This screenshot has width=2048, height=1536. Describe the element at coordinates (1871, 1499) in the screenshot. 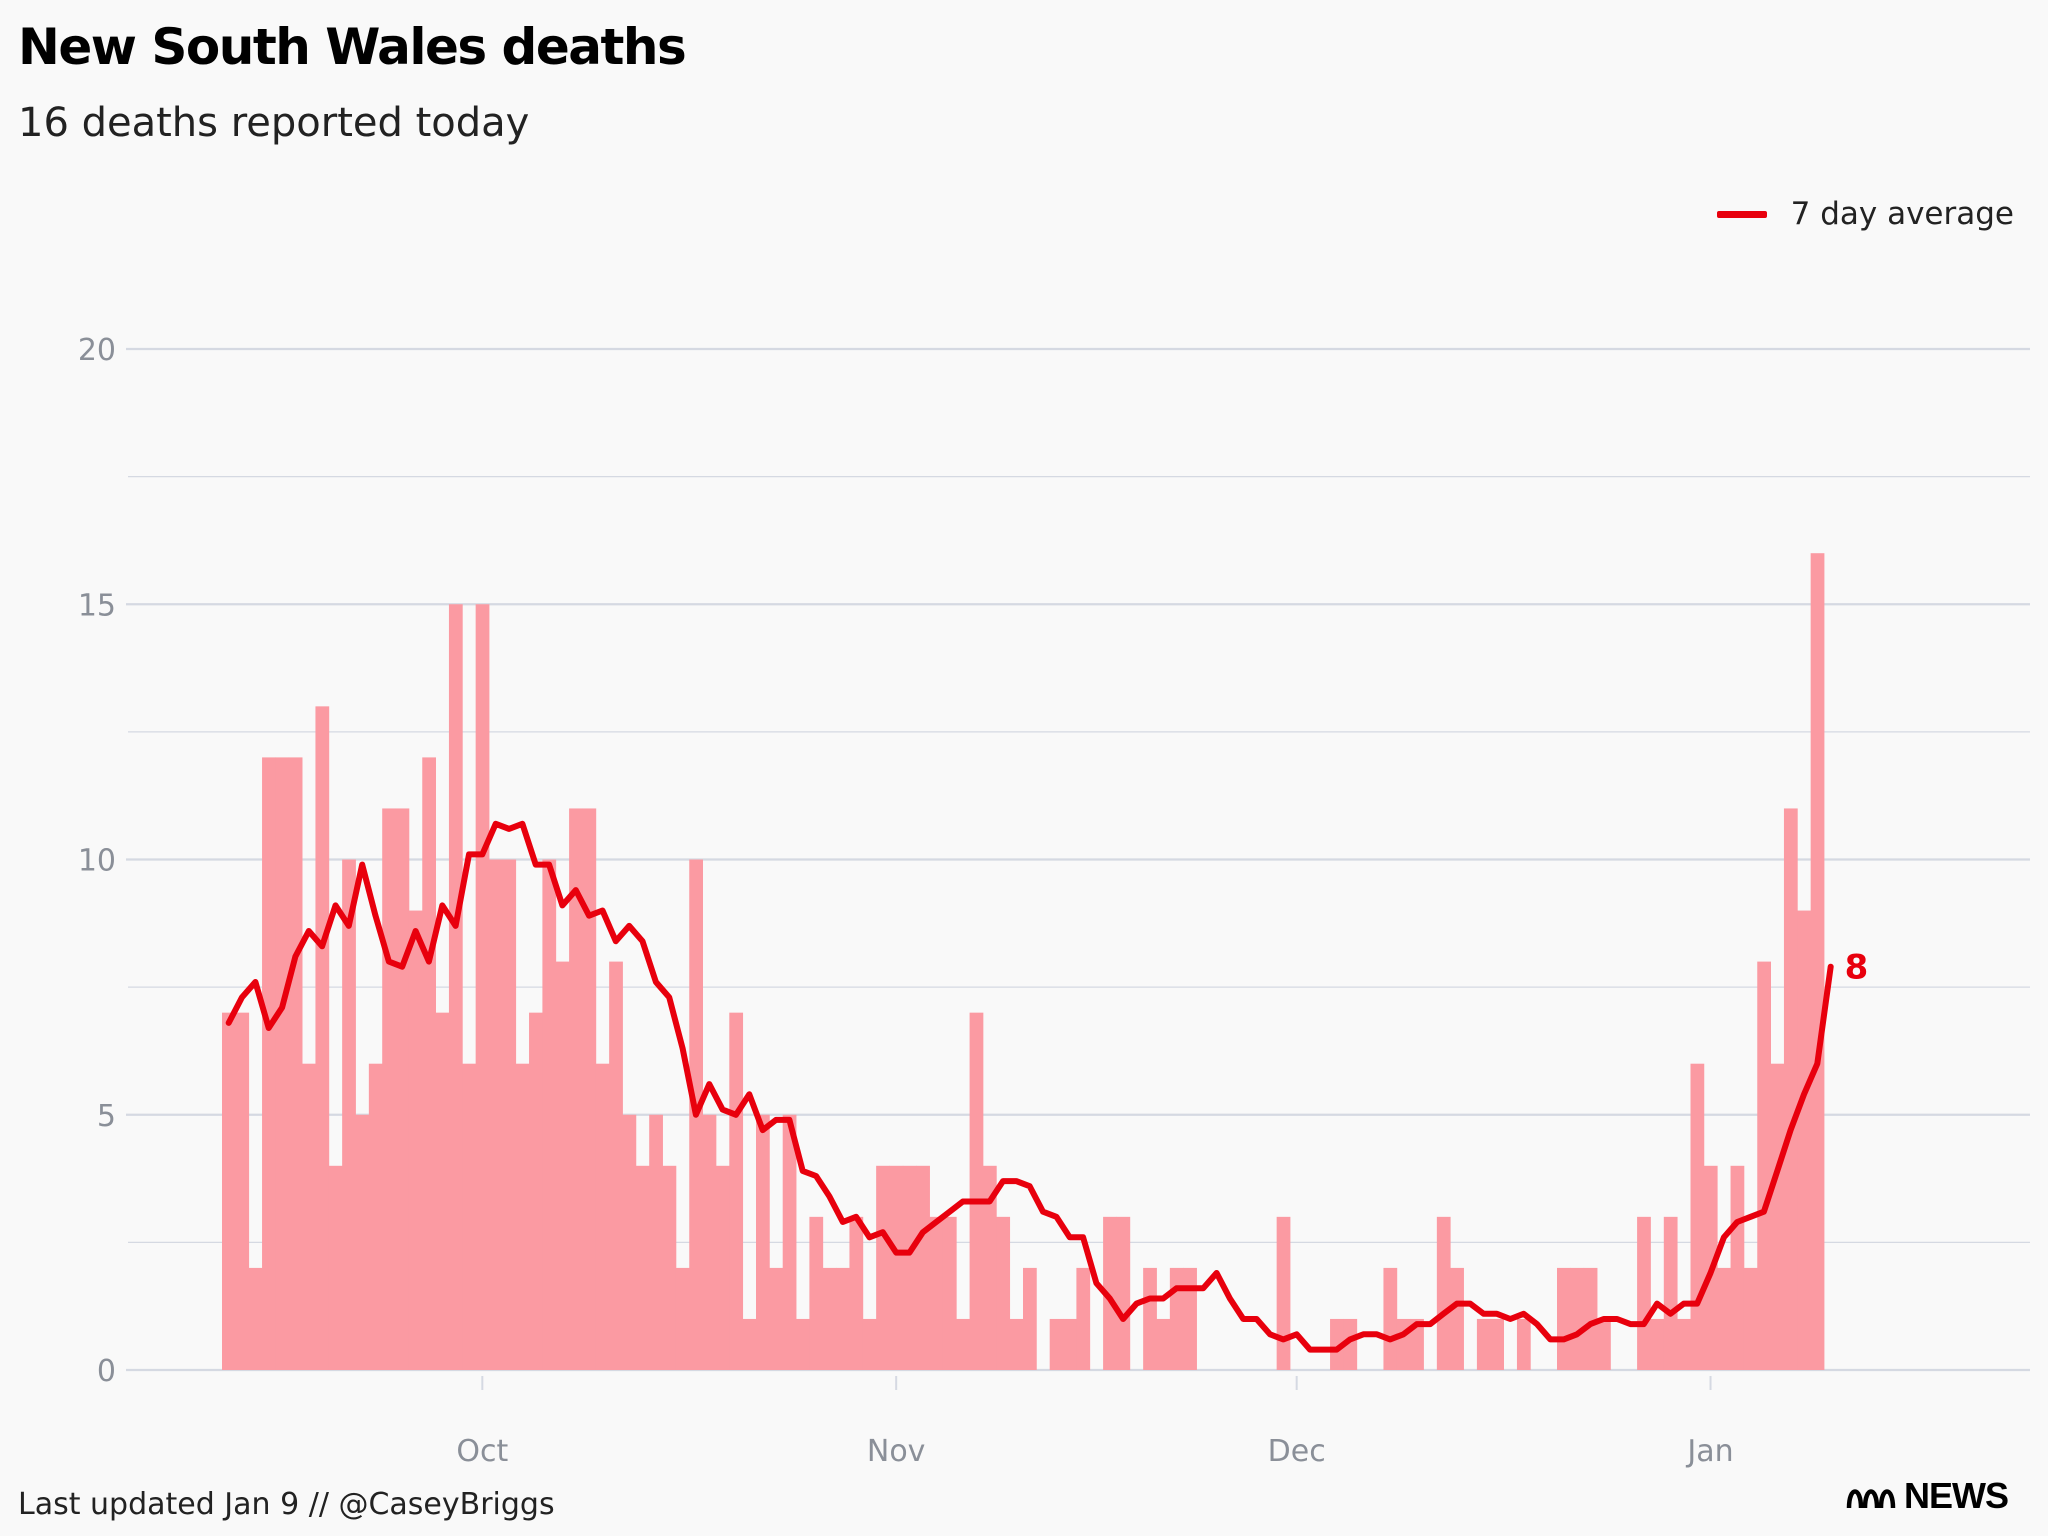

I see `abc-logo-icon` at that location.